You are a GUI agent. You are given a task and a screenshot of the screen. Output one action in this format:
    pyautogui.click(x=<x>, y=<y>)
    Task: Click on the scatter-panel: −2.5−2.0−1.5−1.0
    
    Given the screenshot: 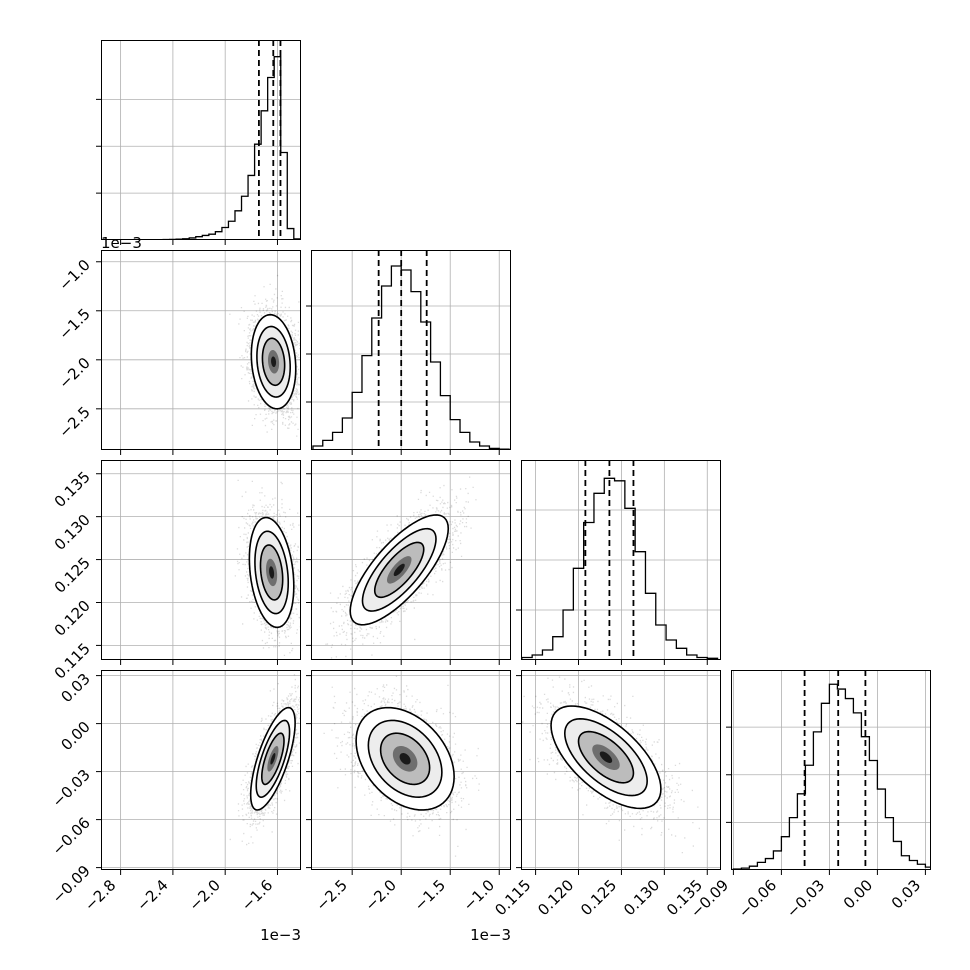 What is the action you would take?
    pyautogui.click(x=408, y=792)
    